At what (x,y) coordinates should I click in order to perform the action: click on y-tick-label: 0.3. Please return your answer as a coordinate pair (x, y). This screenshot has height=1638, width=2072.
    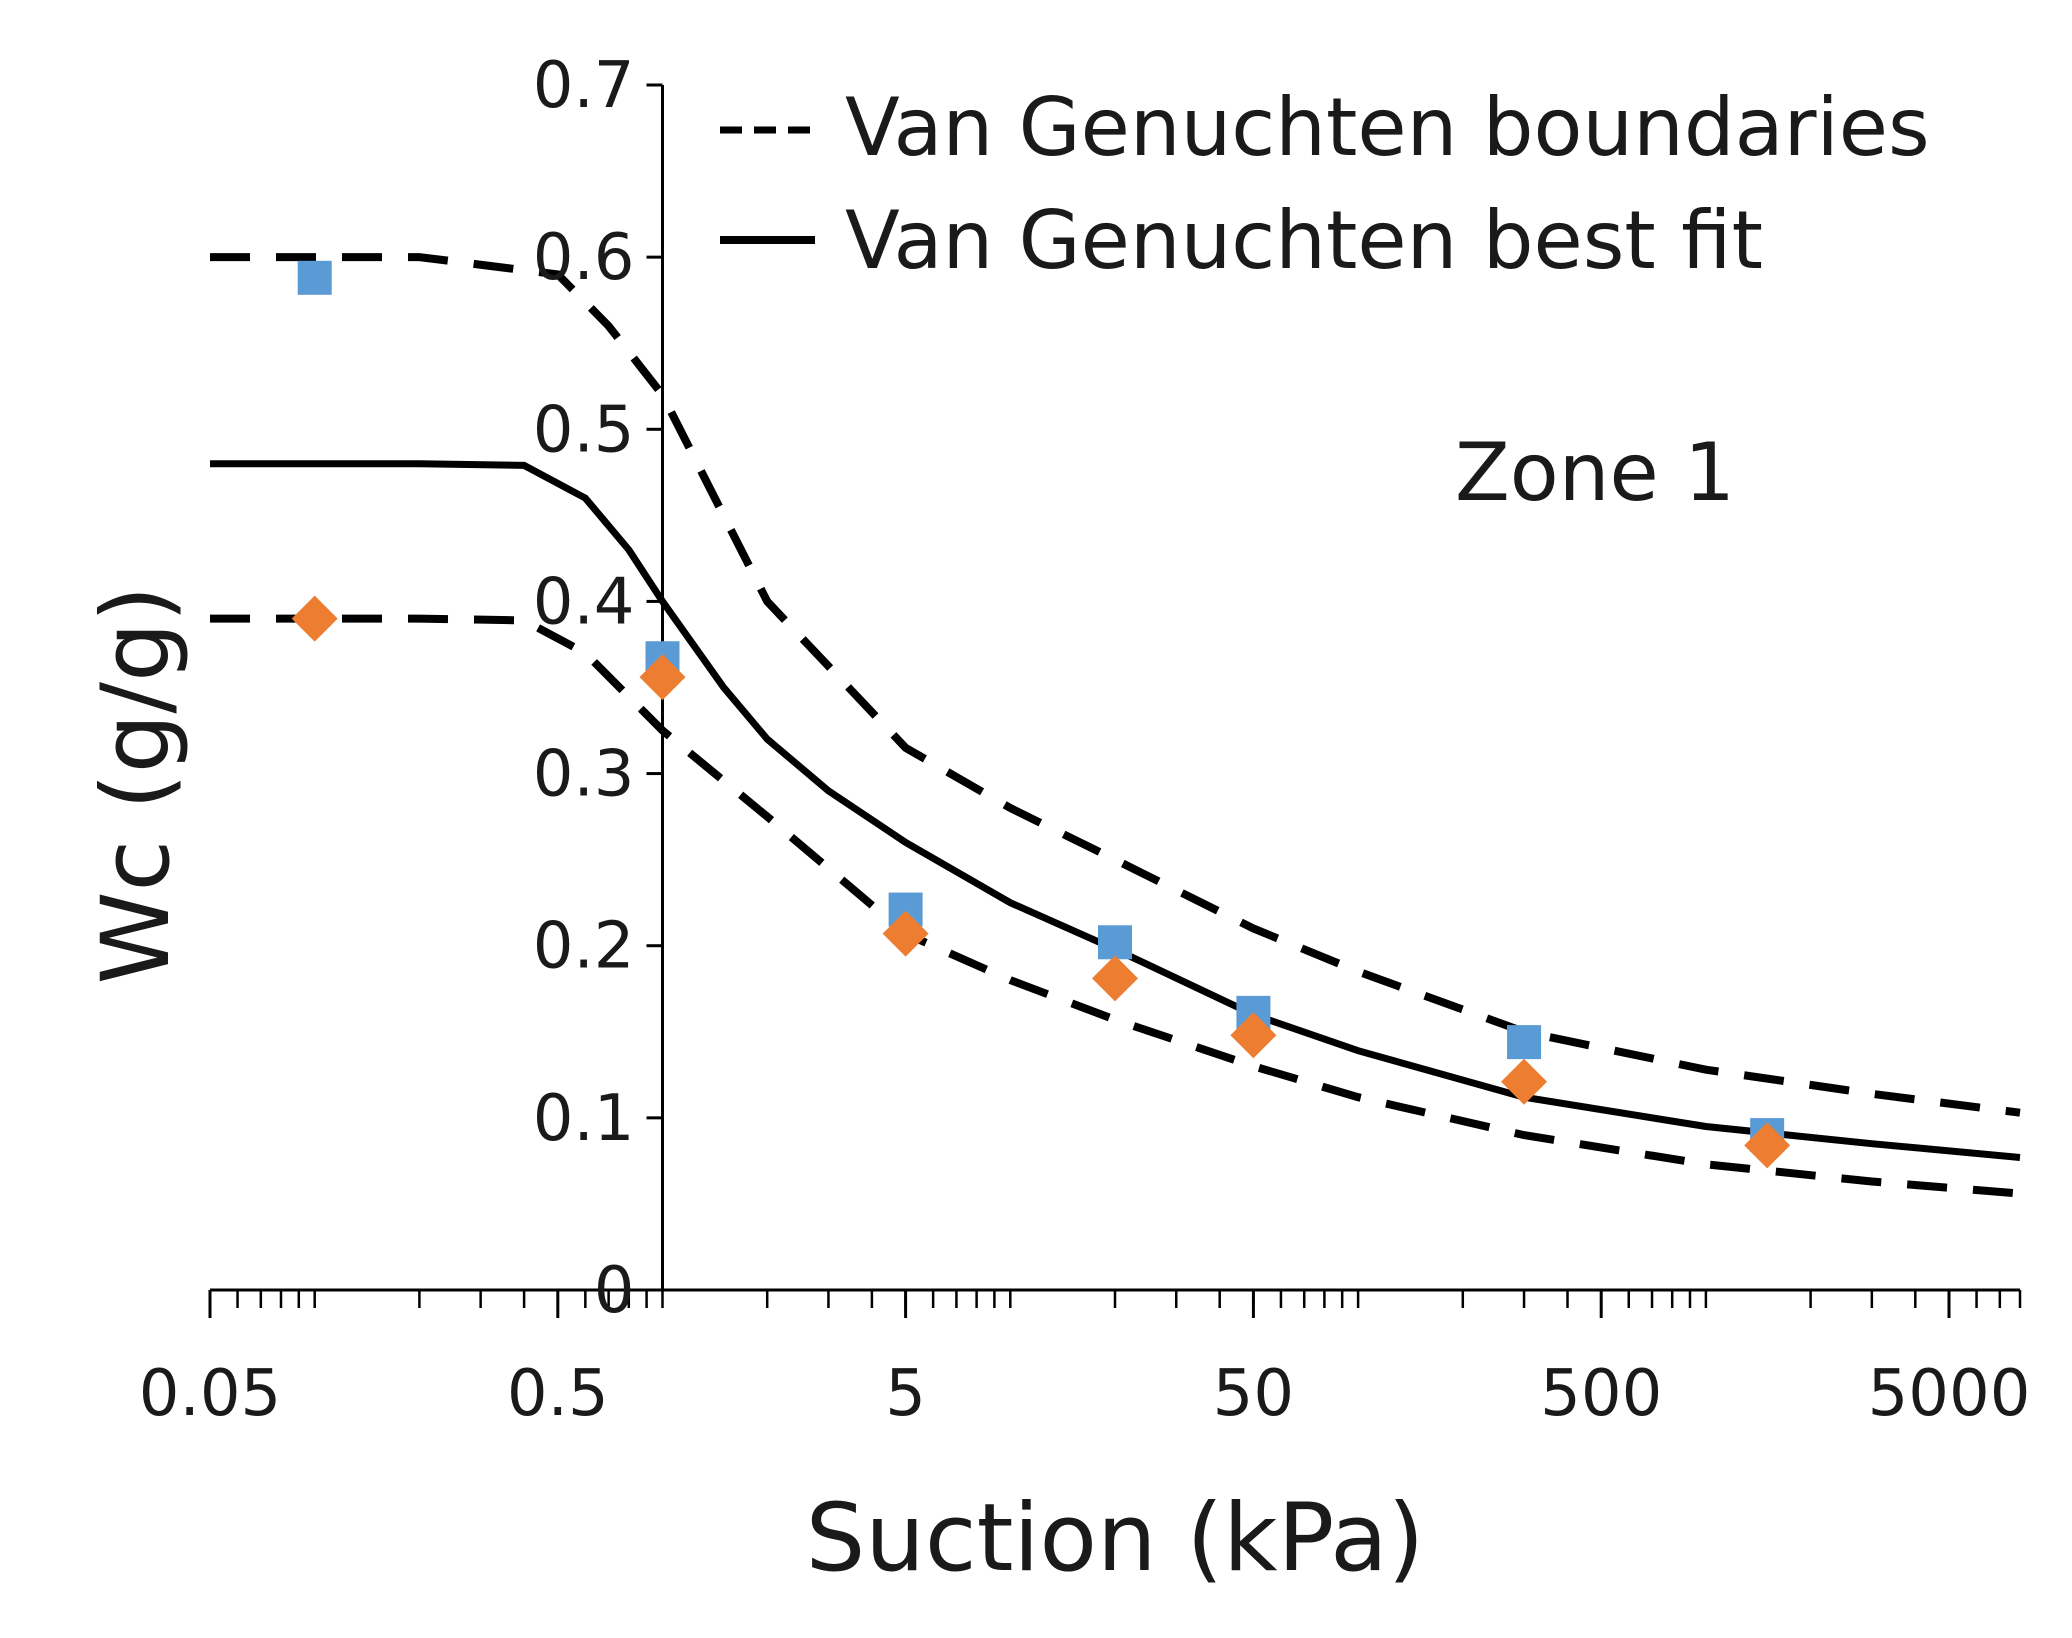
    Looking at the image, I should click on (584, 775).